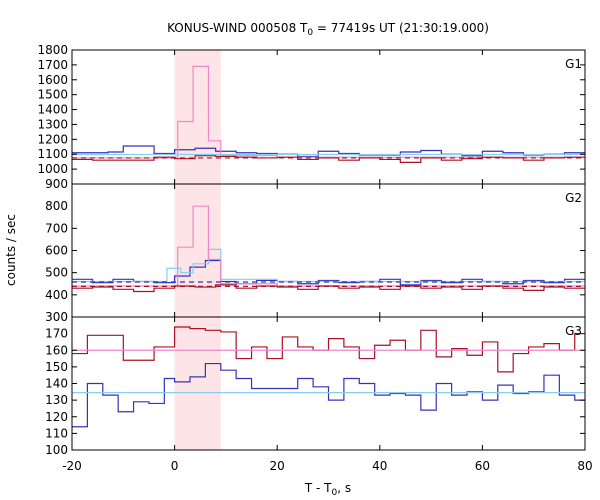 This screenshot has width=600, height=500. I want to click on y-tick-label: 1700, so click(52, 65).